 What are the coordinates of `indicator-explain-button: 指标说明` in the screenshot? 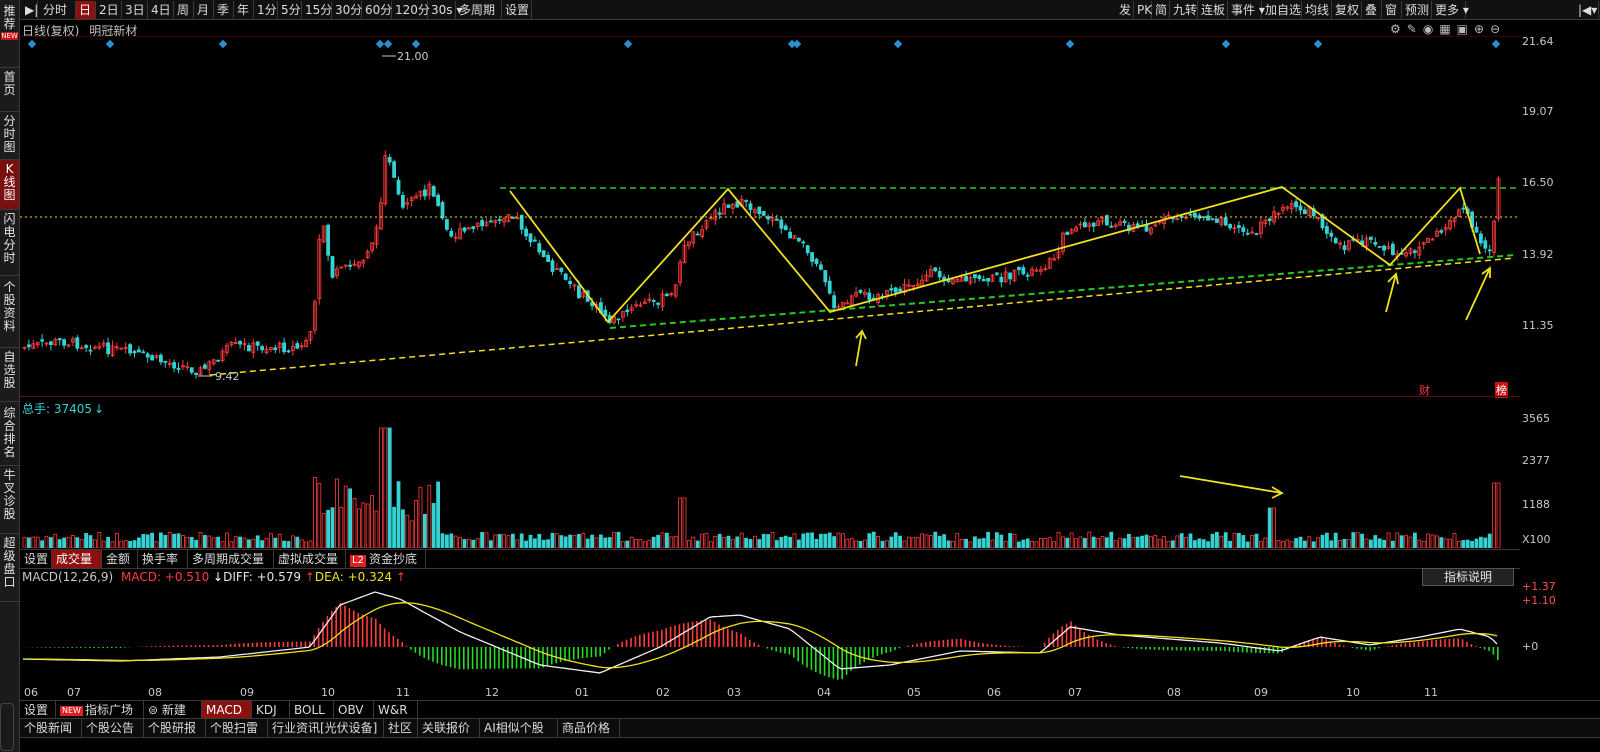 It's located at (1468, 577).